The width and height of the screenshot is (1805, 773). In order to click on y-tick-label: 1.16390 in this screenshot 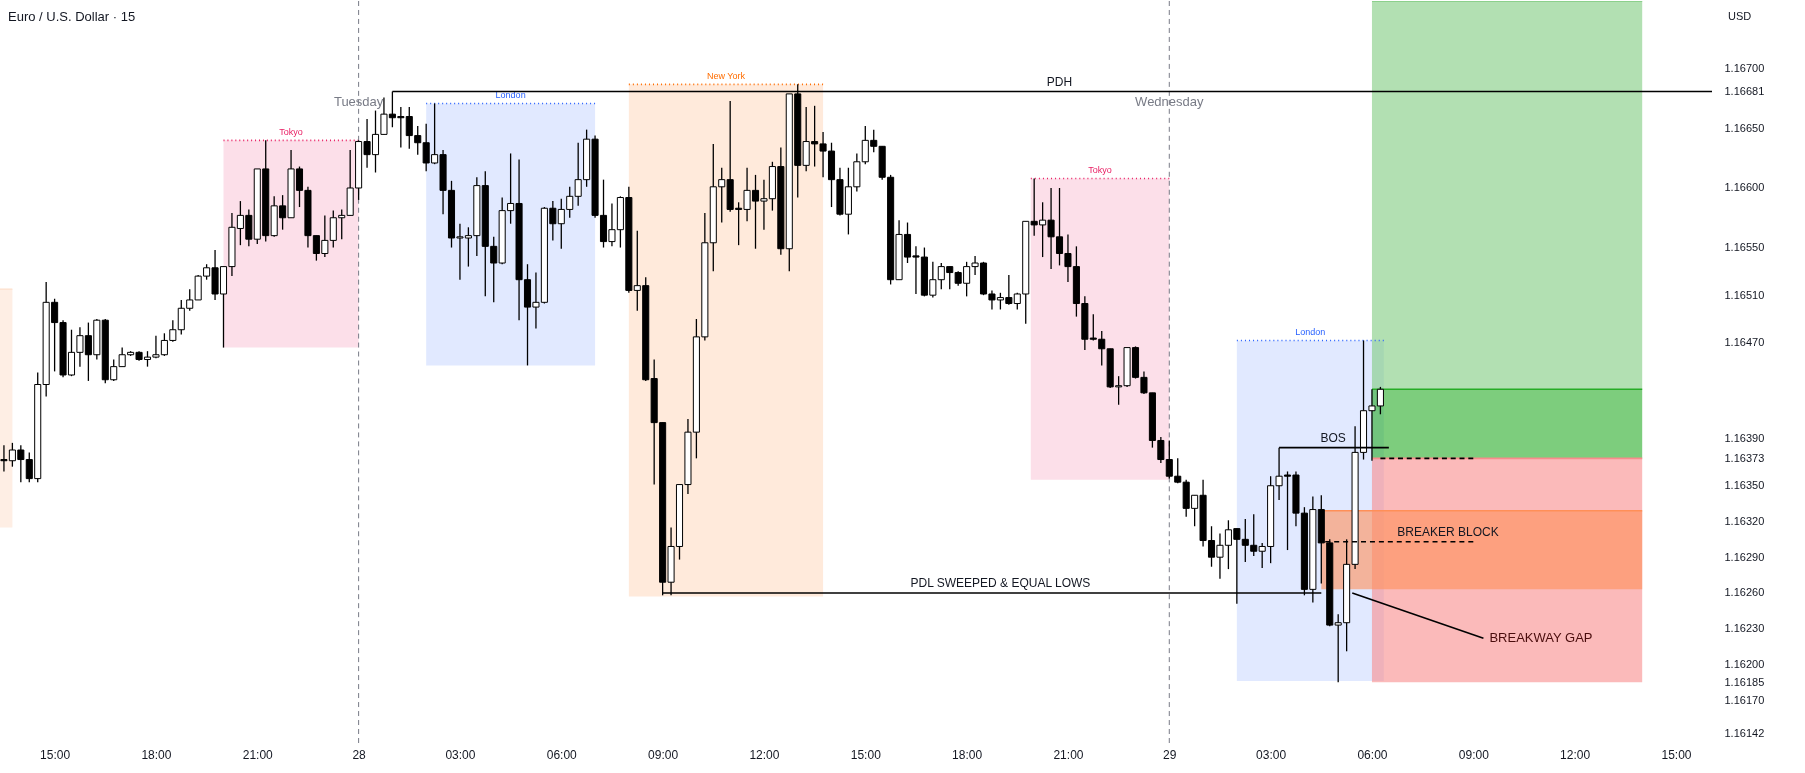, I will do `click(1744, 437)`.